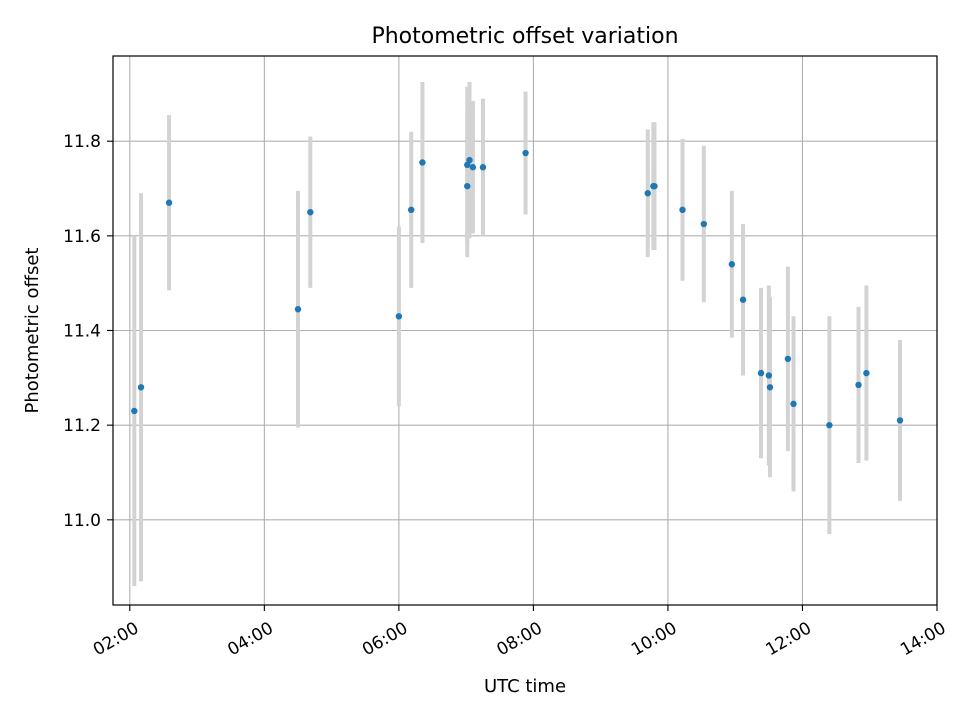 The height and width of the screenshot is (720, 960). Describe the element at coordinates (525, 686) in the screenshot. I see `x-axis-label: UTC time` at that location.